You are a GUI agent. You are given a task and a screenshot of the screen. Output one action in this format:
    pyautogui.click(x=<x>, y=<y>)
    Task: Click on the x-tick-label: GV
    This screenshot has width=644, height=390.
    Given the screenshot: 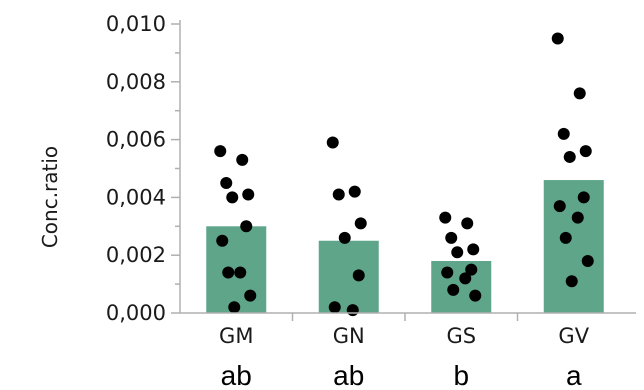 What is the action you would take?
    pyautogui.click(x=573, y=336)
    